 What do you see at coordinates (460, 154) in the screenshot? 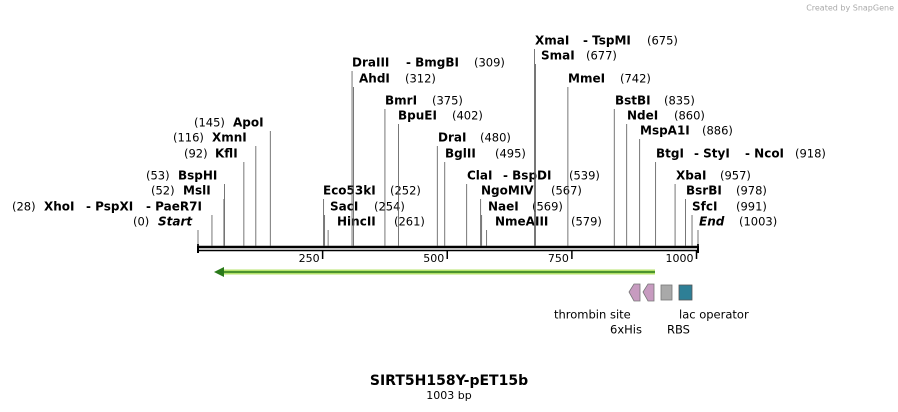
I see `enzyme-name: BglII` at bounding box center [460, 154].